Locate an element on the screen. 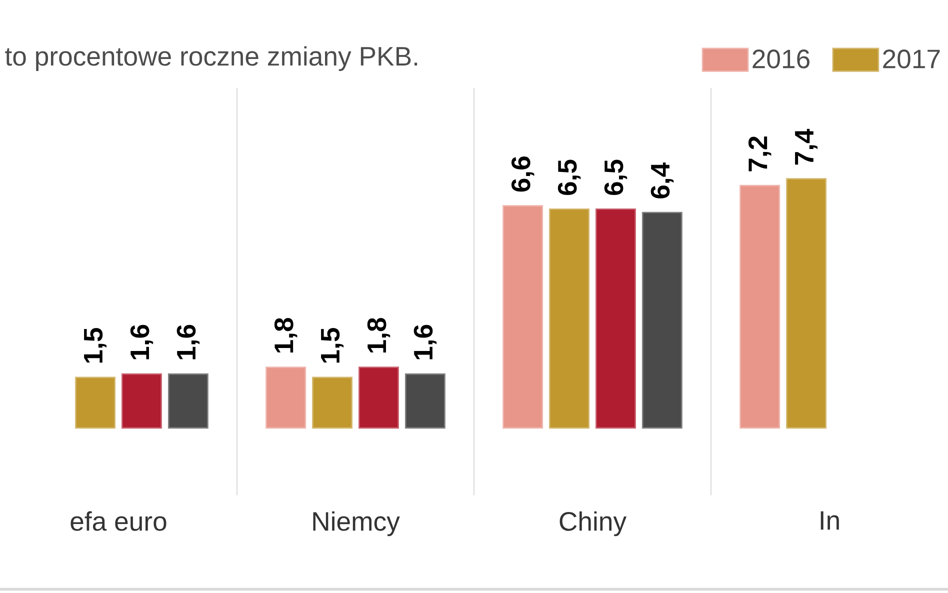  data-label: 6,6 is located at coordinates (522, 174).